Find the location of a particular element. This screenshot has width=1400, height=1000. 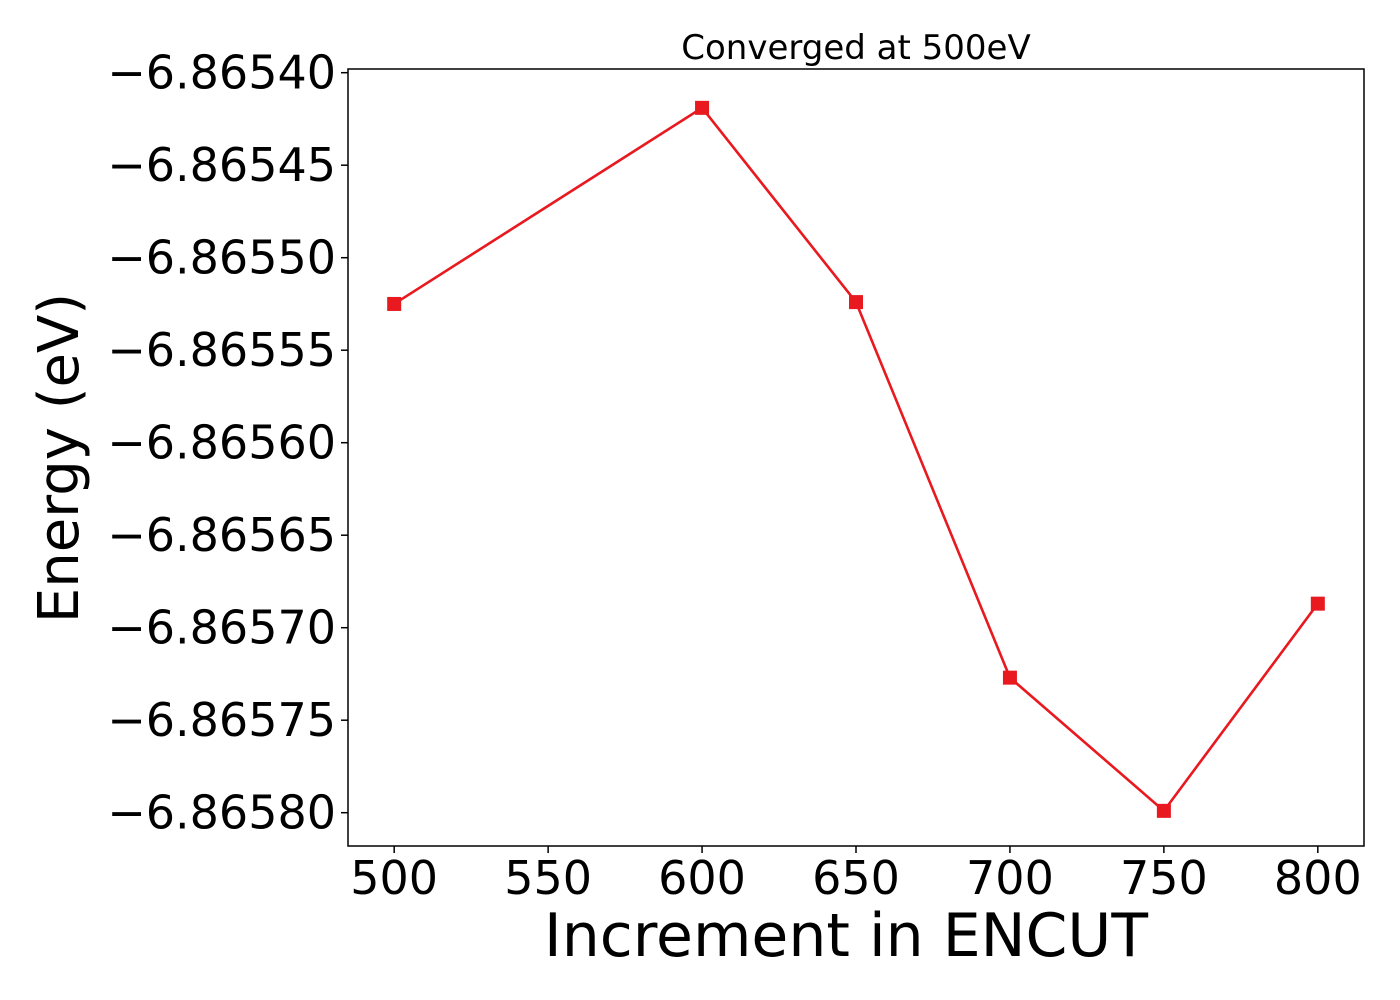

y-tick-label: −6.86555 is located at coordinates (221, 350).